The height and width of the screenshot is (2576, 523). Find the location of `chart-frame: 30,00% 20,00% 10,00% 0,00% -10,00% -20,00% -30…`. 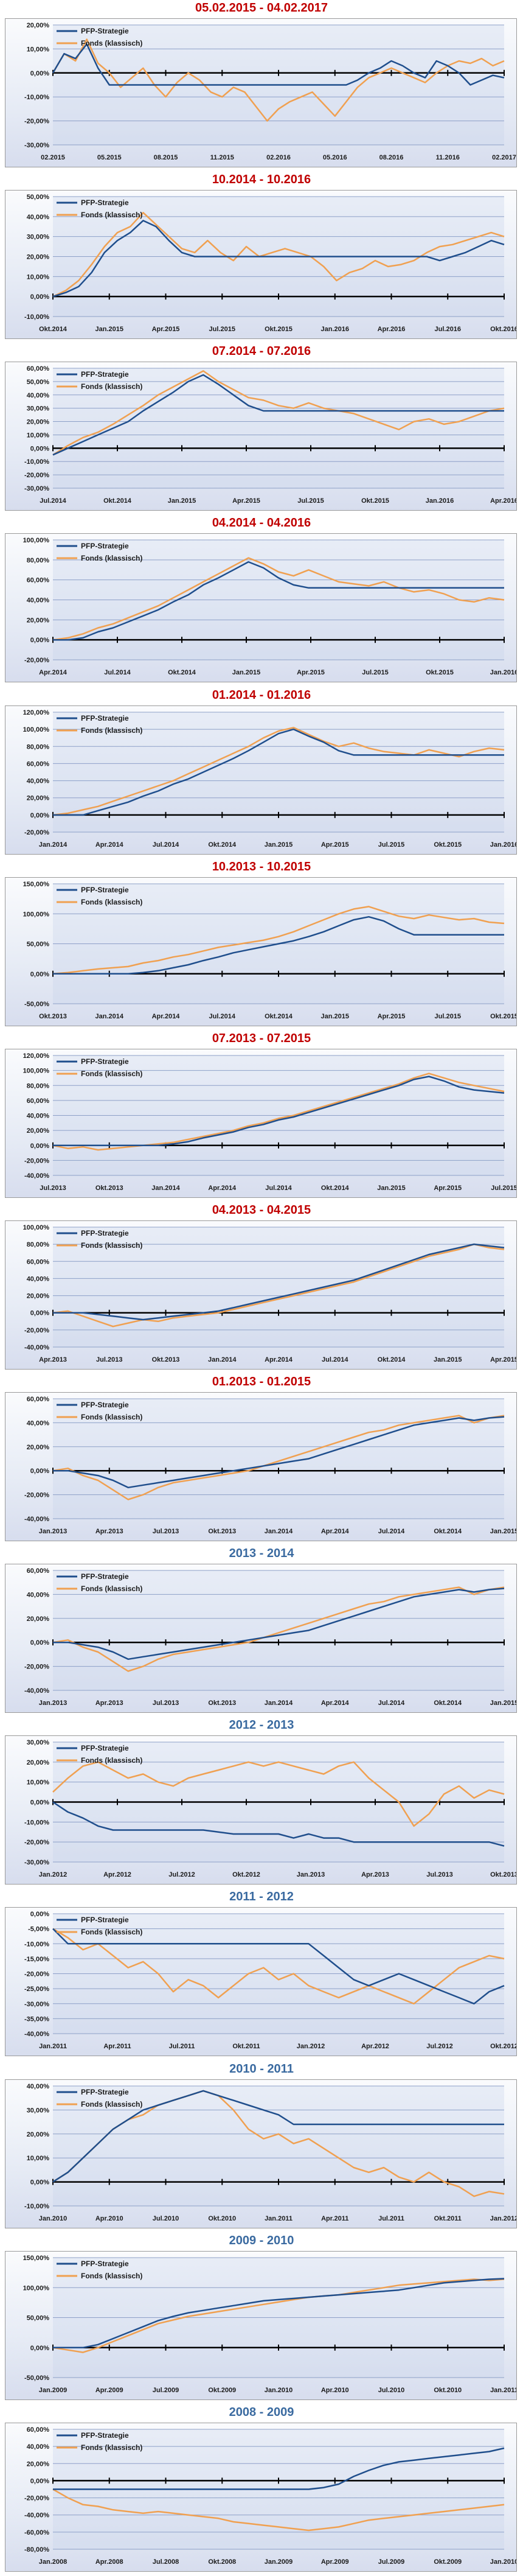

chart-frame: 30,00% 20,00% 10,00% 0,00% -10,00% -20,00% -30… is located at coordinates (261, 1810).